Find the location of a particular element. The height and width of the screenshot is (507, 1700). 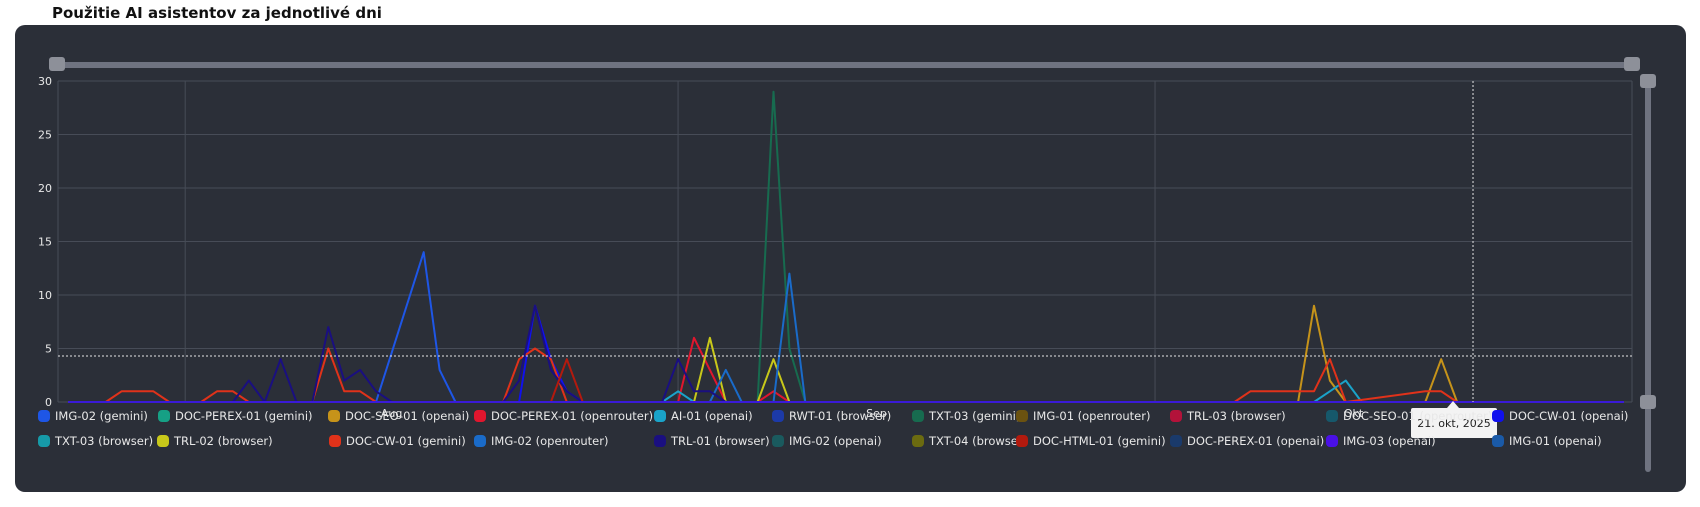

legend-item: TRL-03 (browser) is located at coordinates (1228, 416).